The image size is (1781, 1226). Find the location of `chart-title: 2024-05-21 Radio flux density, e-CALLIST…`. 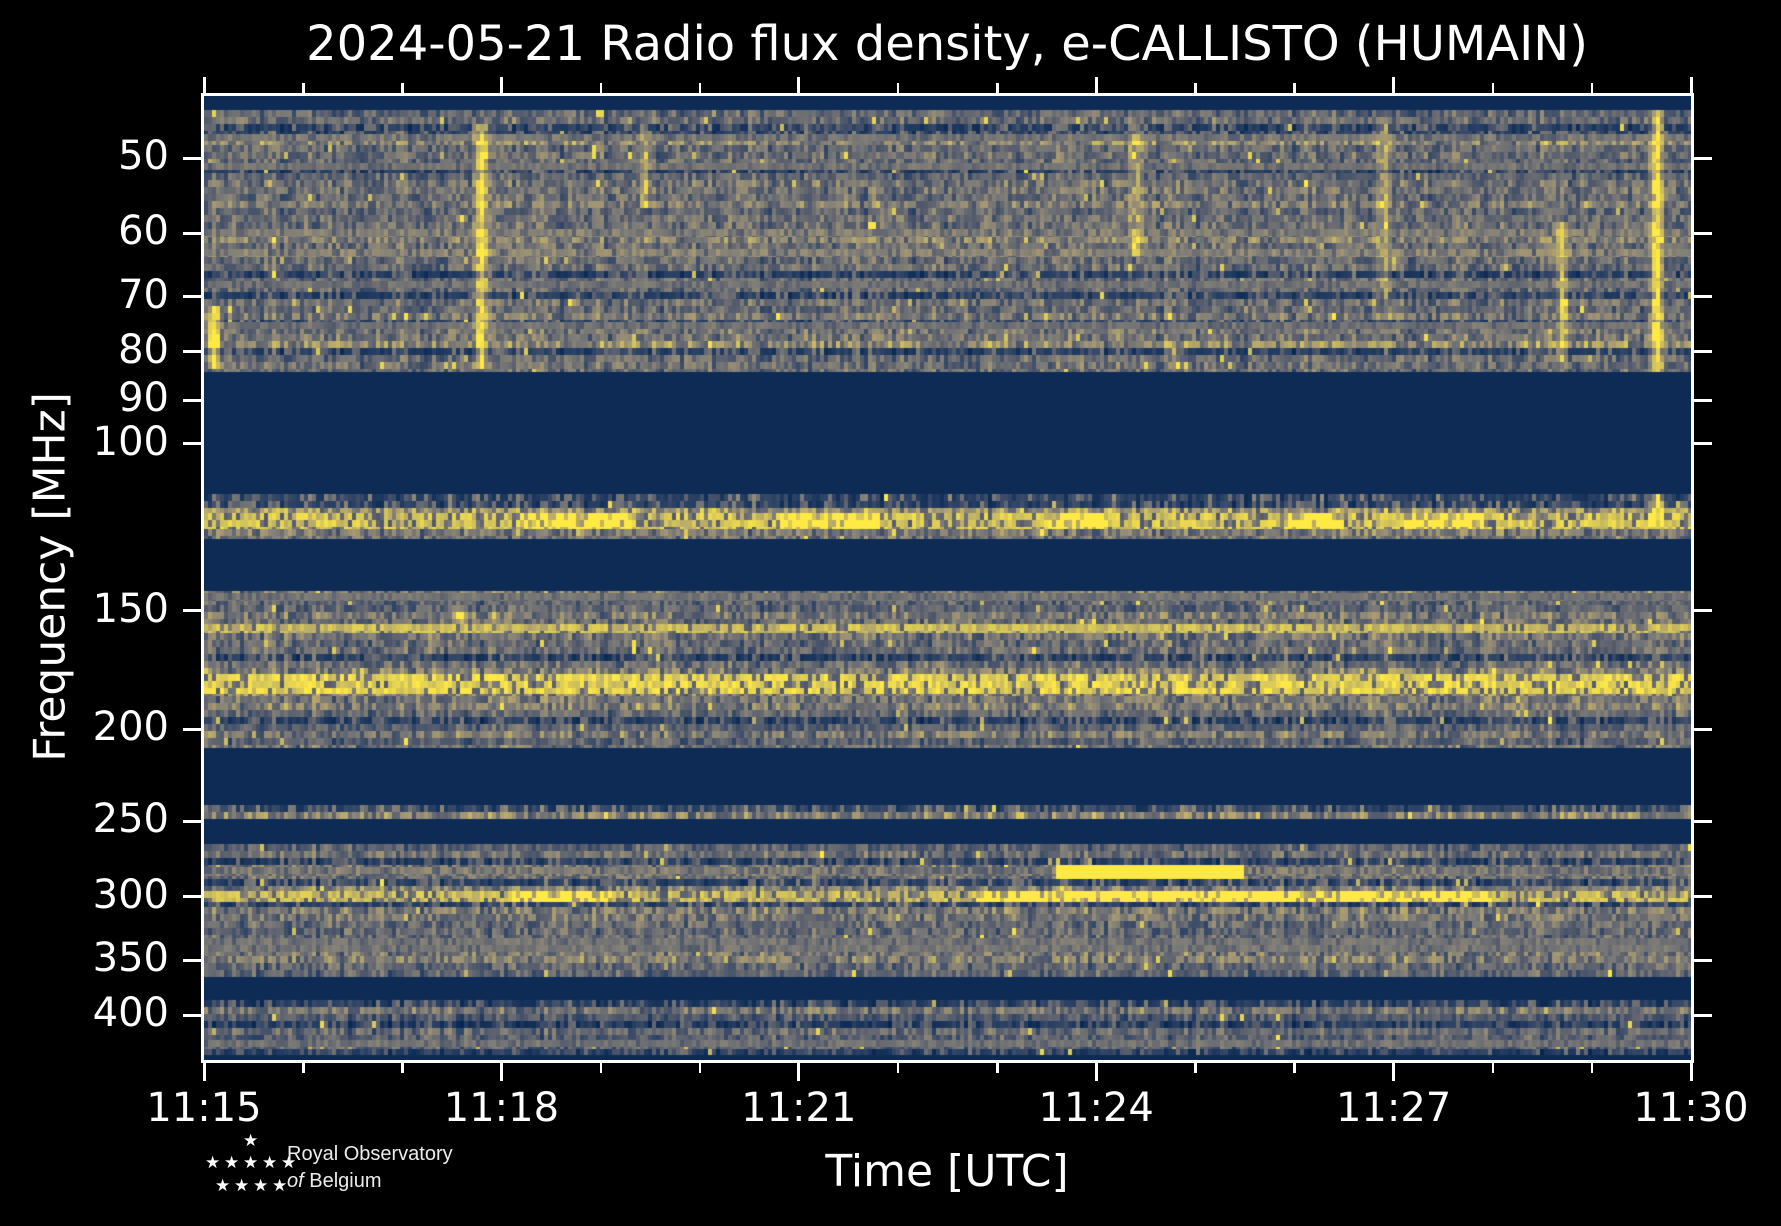

chart-title: 2024-05-21 Radio flux density, e-CALLIST… is located at coordinates (947, 44).